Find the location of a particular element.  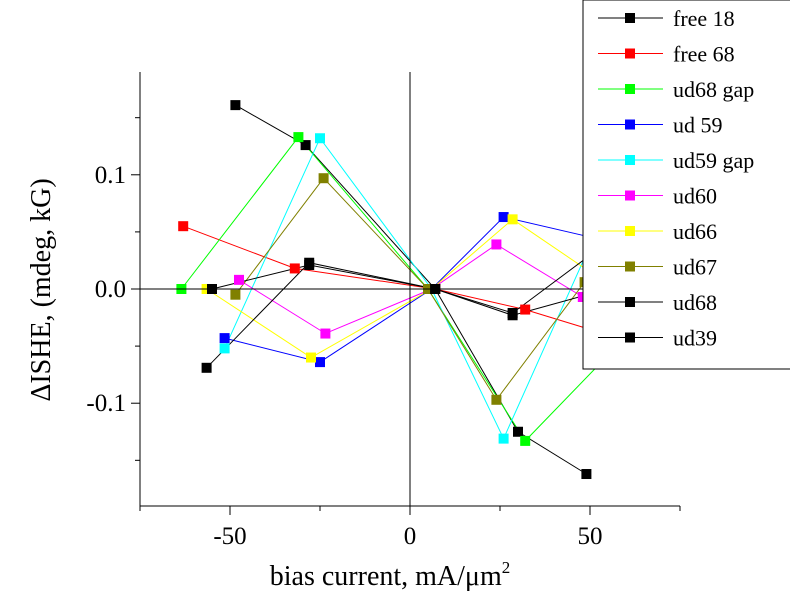

x-axis-title-superscript: 2 is located at coordinates (506, 567).